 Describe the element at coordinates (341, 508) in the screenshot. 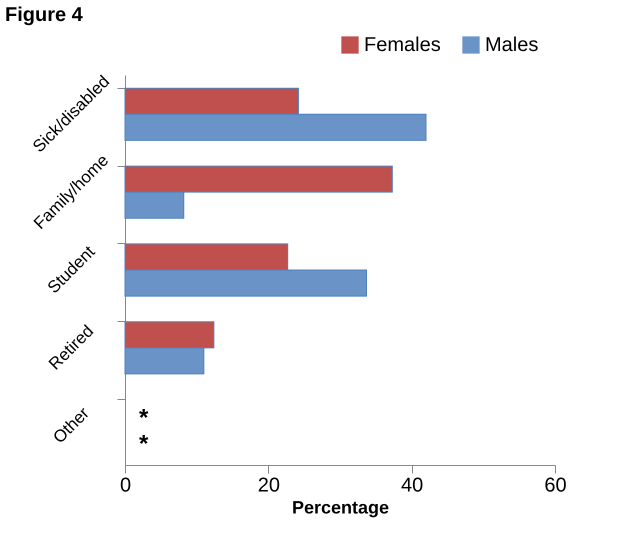

I see `x-axis-title: Percentage` at that location.